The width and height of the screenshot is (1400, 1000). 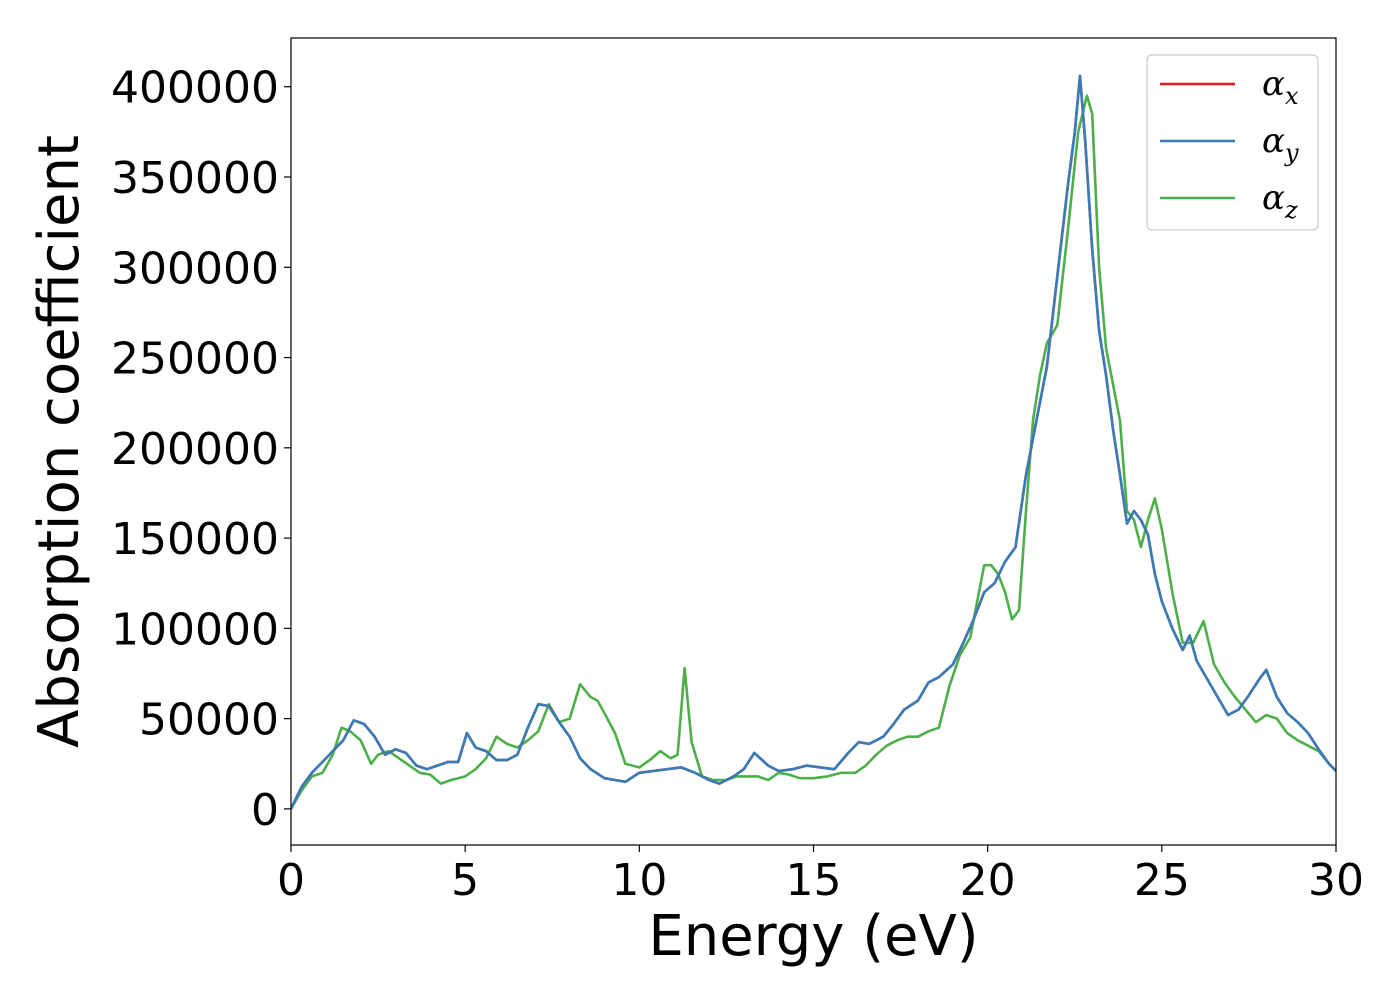 What do you see at coordinates (195, 268) in the screenshot?
I see `y-tick-label: 300000` at bounding box center [195, 268].